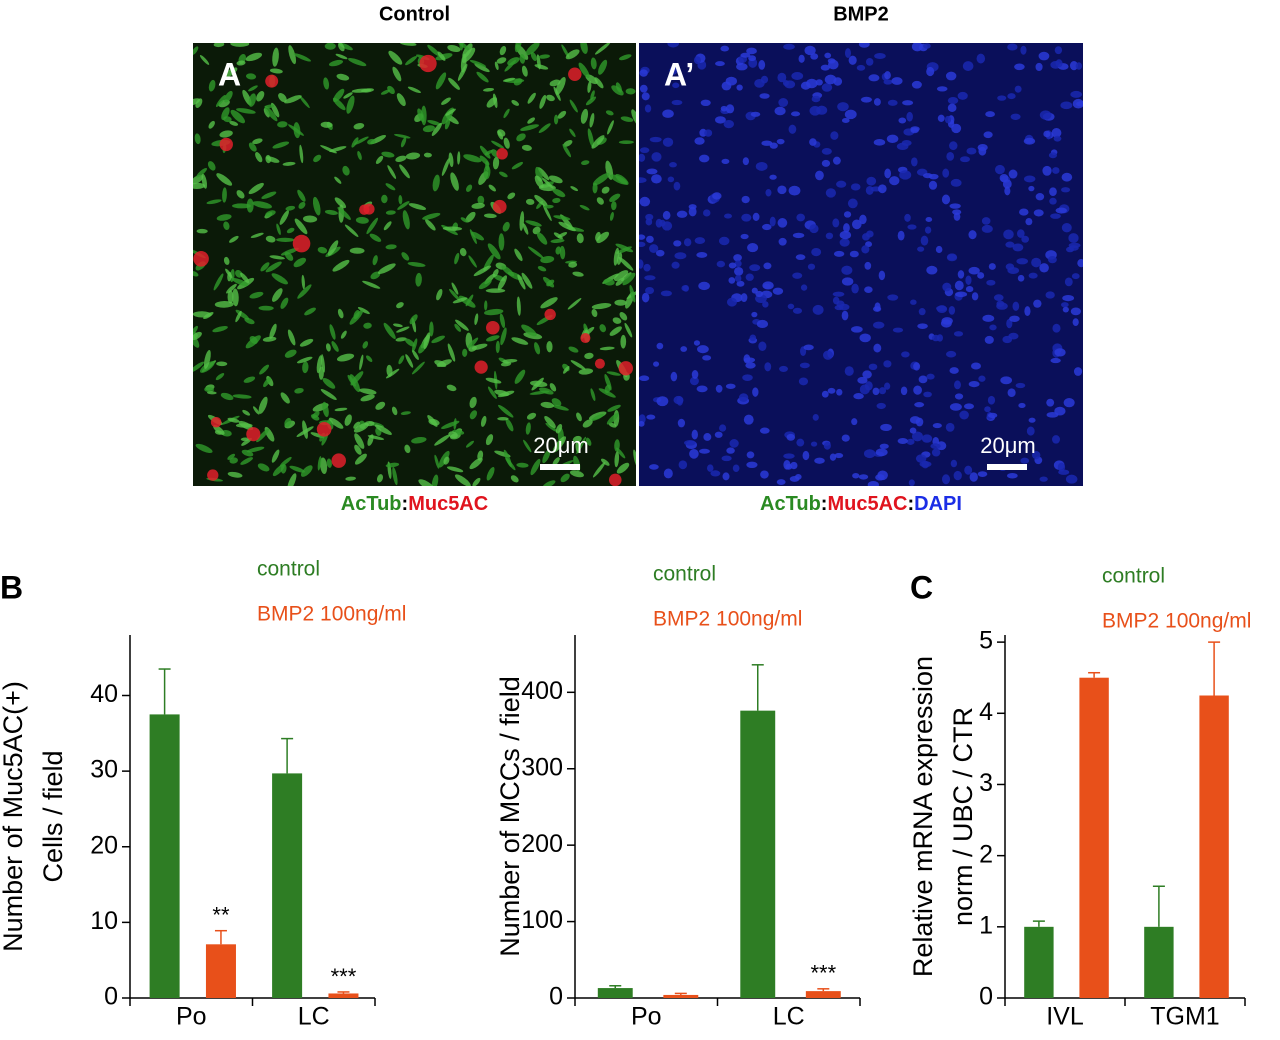 The width and height of the screenshot is (1280, 1040). I want to click on significance-label: ***, so click(344, 976).